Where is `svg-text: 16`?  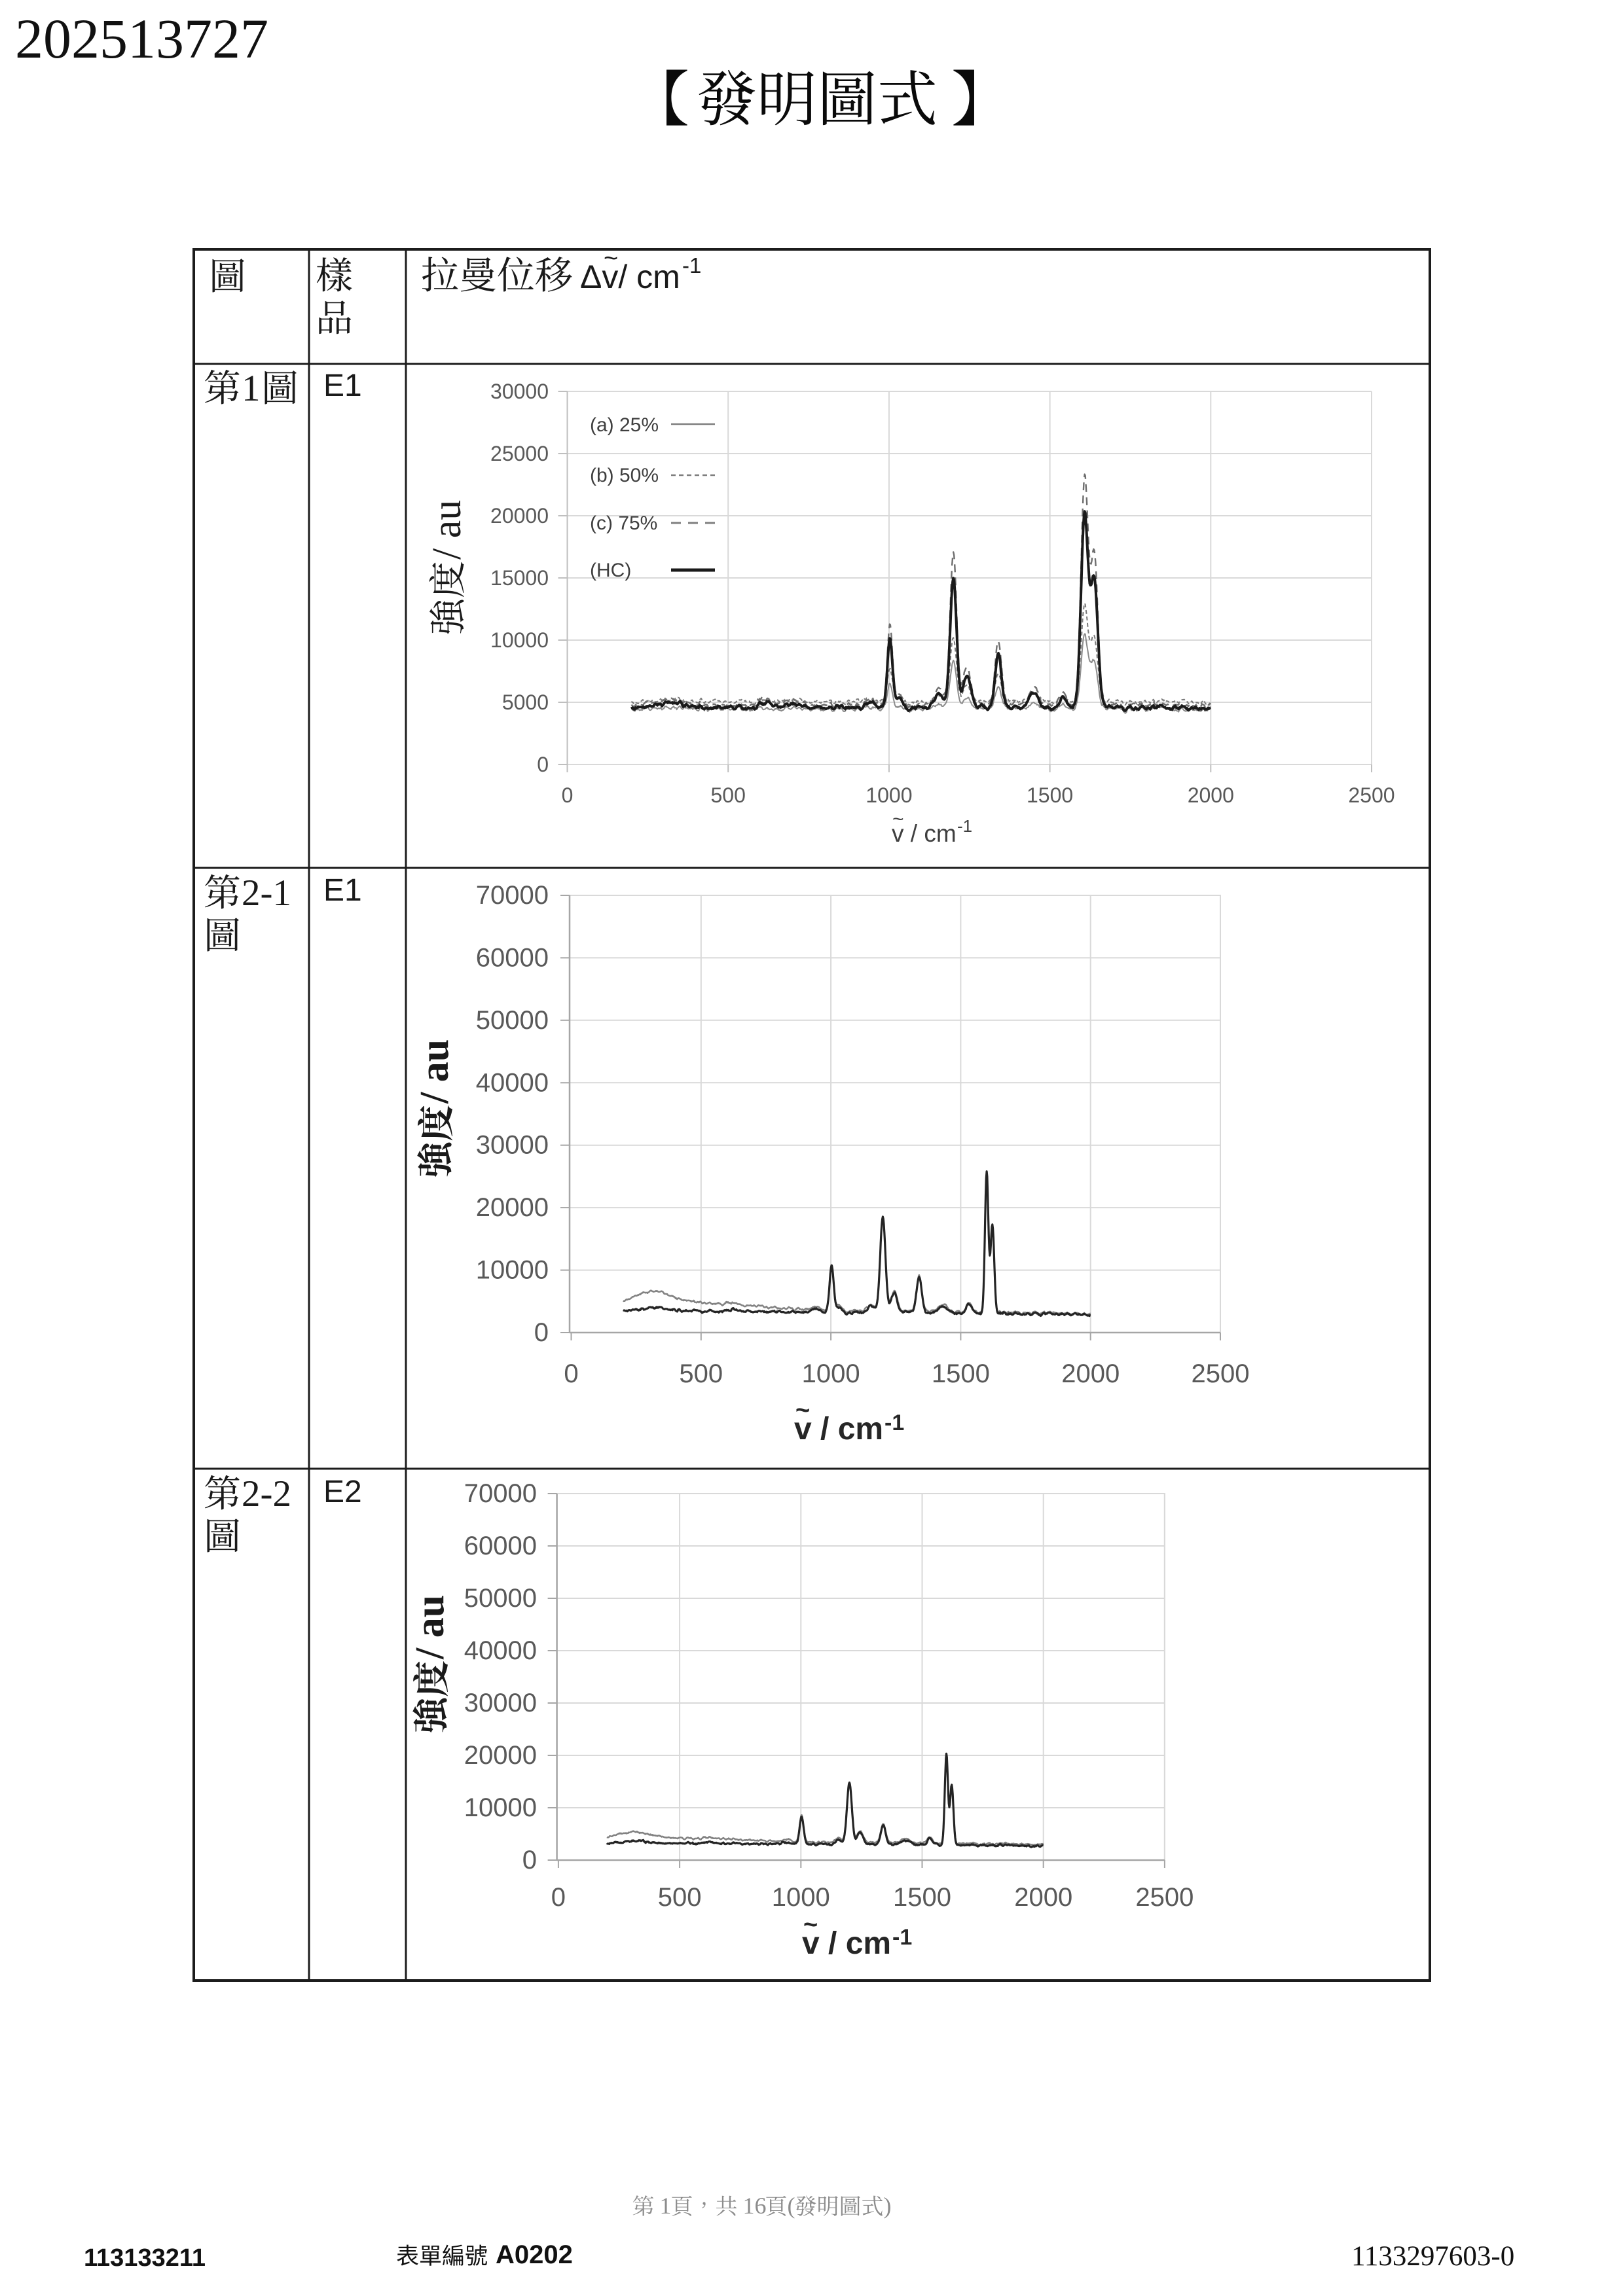
svg-text: 16 is located at coordinates (755, 2206).